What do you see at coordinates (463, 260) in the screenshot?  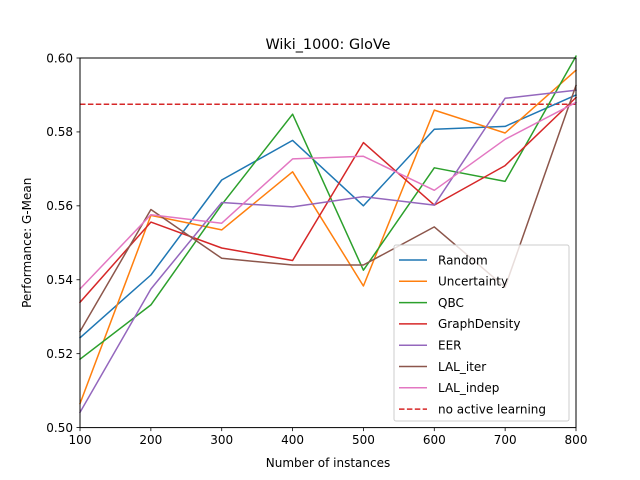 I see `legend-label-random: Random` at bounding box center [463, 260].